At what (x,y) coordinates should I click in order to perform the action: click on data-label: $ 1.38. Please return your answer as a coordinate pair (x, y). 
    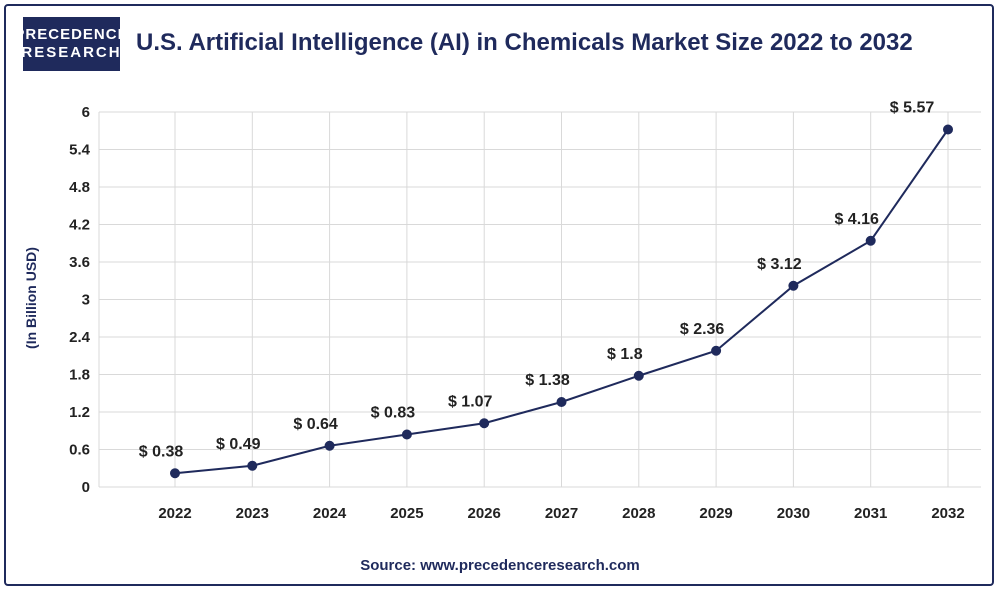
    Looking at the image, I should click on (547, 380).